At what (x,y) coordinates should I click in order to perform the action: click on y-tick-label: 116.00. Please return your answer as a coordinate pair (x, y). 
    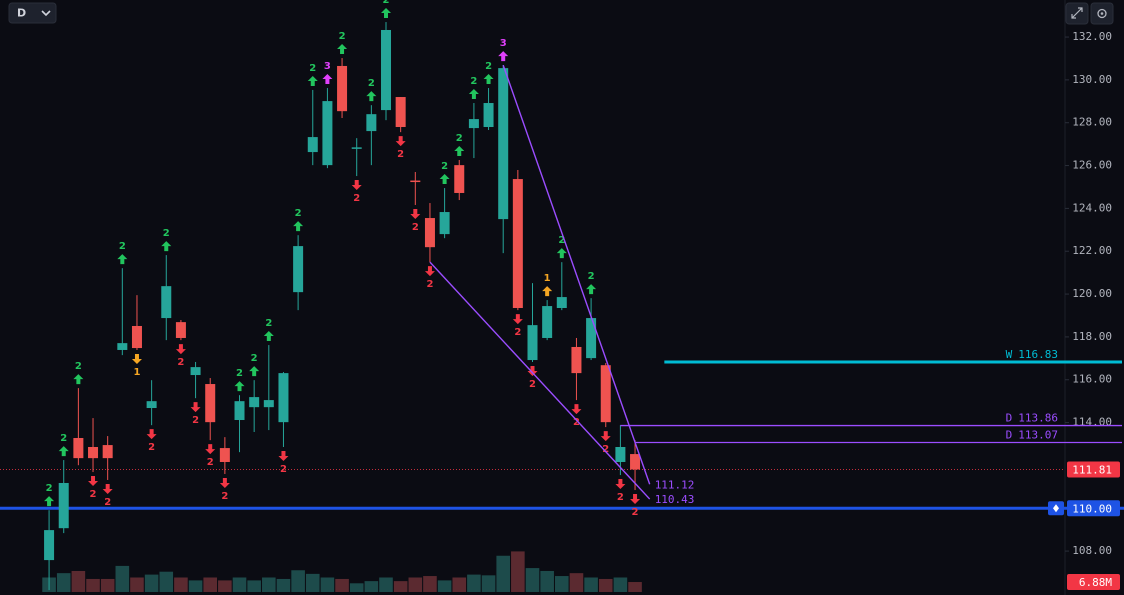
    Looking at the image, I should click on (1092, 379).